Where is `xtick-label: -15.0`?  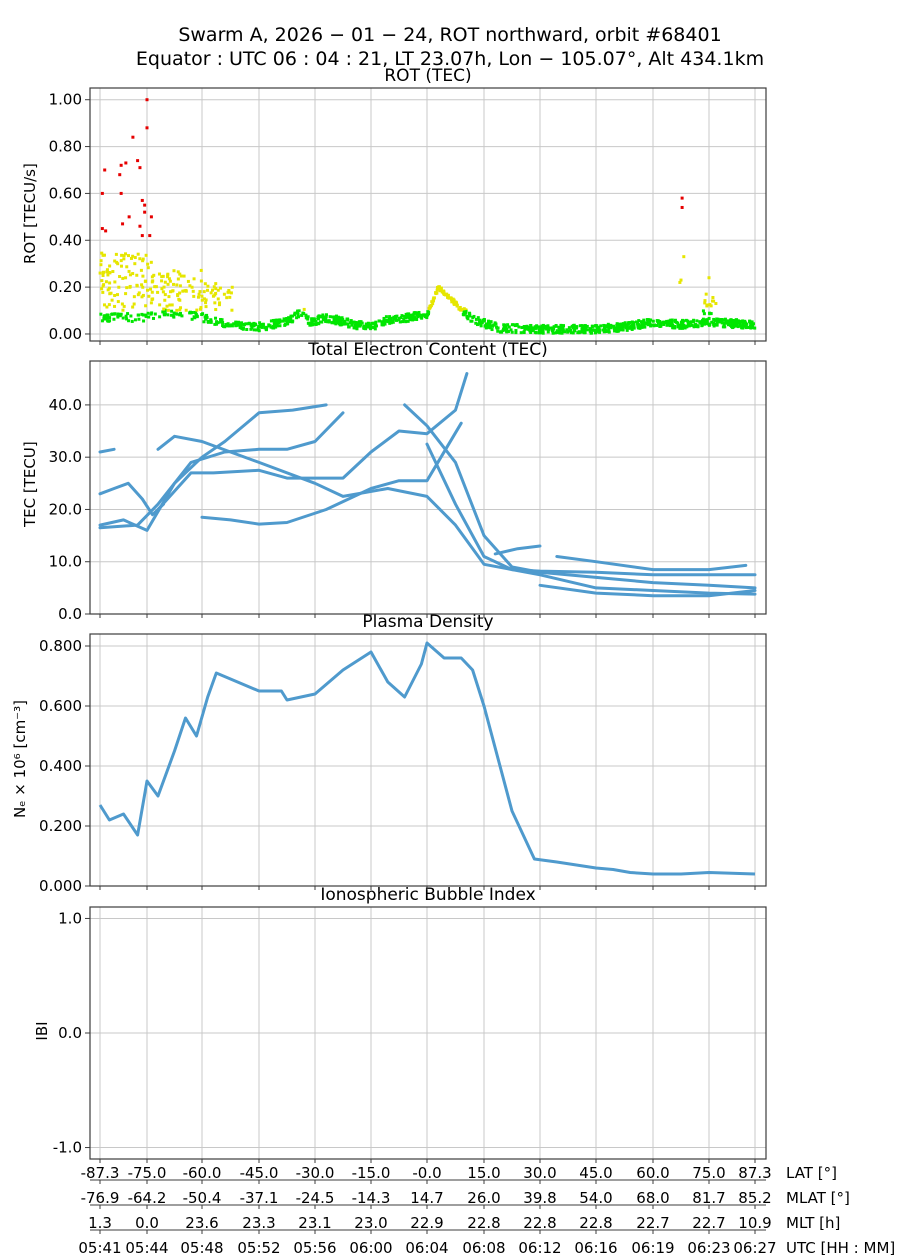 xtick-label: -15.0 is located at coordinates (371, 1173).